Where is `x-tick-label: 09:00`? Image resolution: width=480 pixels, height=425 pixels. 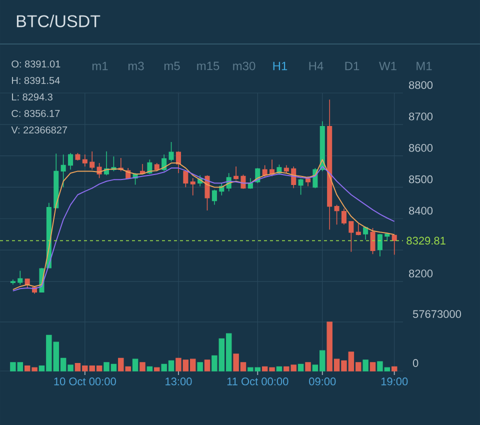 x-tick-label: 09:00 is located at coordinates (322, 382).